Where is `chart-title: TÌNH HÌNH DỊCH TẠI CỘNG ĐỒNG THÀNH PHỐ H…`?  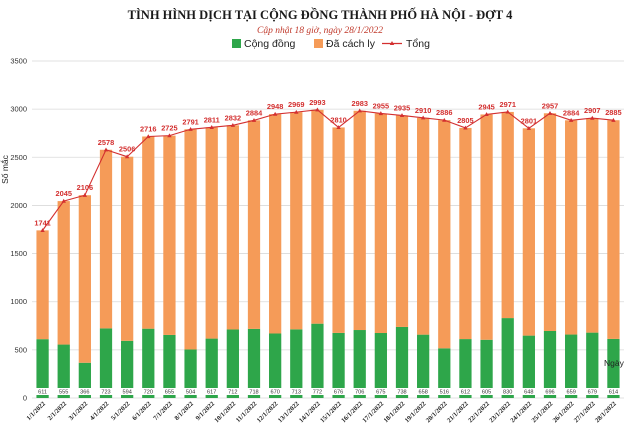
chart-title: TÌNH HÌNH DỊCH TẠI CỘNG ĐỒNG THÀNH PHỐ H… is located at coordinates (321, 14).